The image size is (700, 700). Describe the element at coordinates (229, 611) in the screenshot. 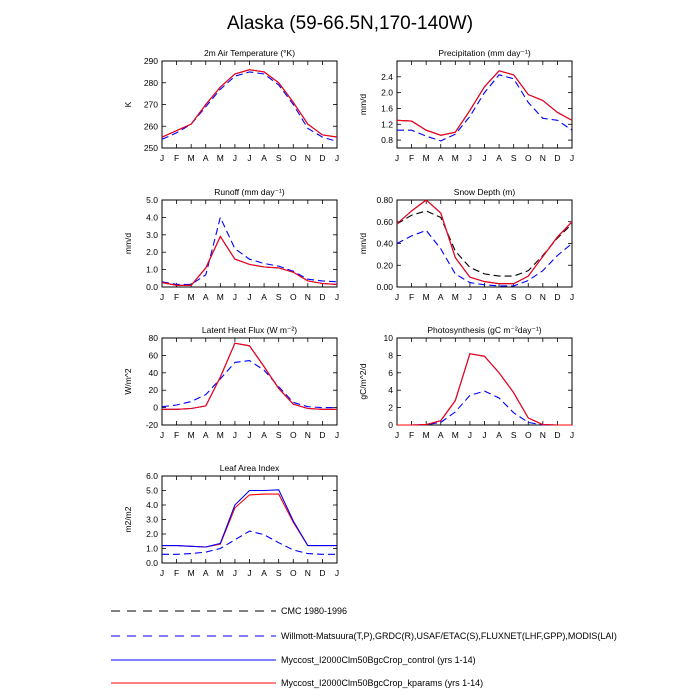

I see `legend-item-cmc: CMC 1980-1996` at that location.